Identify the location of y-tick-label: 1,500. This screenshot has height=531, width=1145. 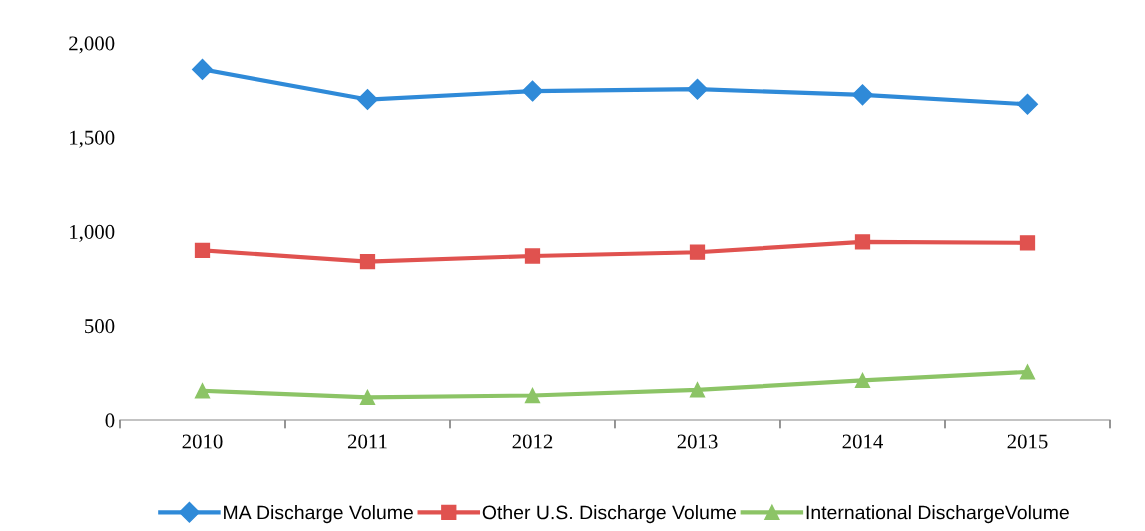
(92, 139).